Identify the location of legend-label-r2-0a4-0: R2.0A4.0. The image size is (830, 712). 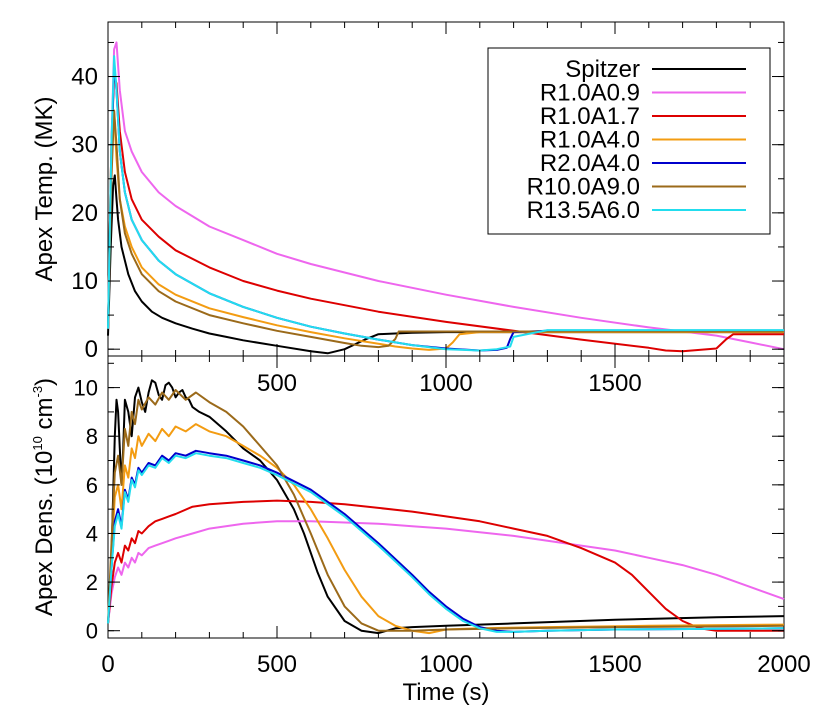
(590, 163).